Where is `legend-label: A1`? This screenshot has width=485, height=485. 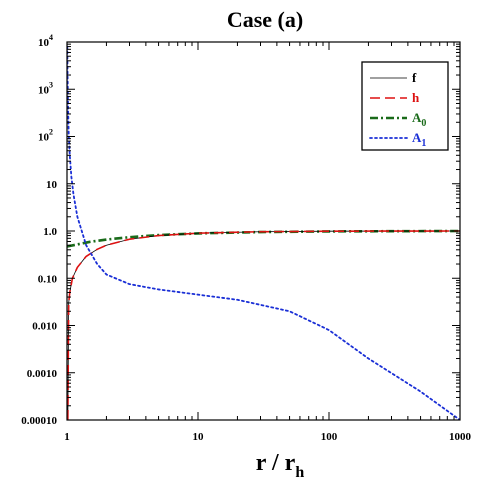
legend-label: A1 is located at coordinates (419, 139).